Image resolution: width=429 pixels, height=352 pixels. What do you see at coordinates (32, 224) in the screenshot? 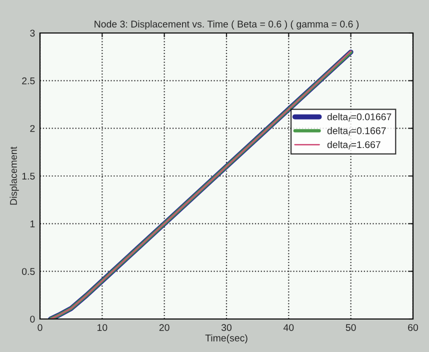
I see `y-tick-label: 1` at bounding box center [32, 224].